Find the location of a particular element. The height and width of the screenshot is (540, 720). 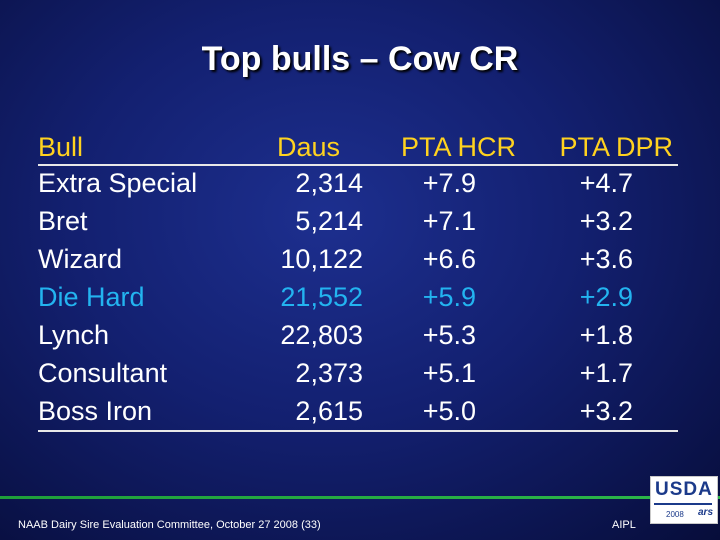

hcr-value: +7.9 is located at coordinates (449, 183).